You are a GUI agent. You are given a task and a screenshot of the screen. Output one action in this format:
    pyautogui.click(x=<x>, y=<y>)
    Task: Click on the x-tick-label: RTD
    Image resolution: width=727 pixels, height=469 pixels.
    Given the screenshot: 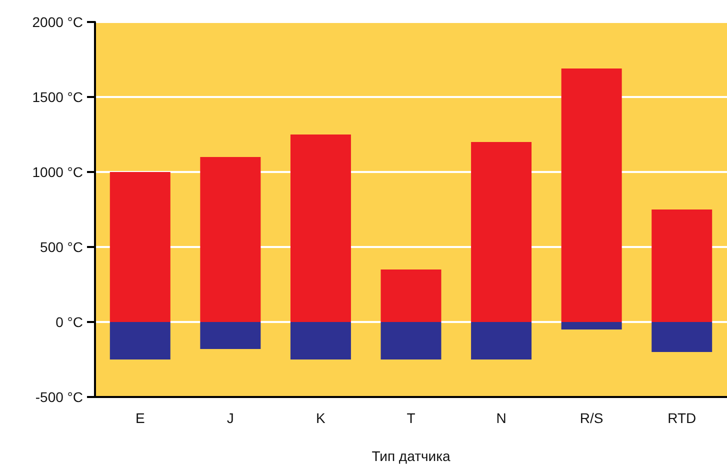 What is the action you would take?
    pyautogui.click(x=682, y=418)
    